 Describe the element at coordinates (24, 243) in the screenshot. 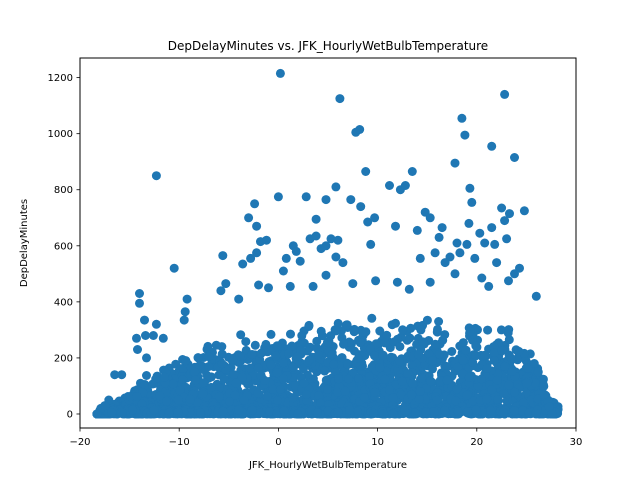

I see `y-axis-label: DepDelayMinutes` at that location.